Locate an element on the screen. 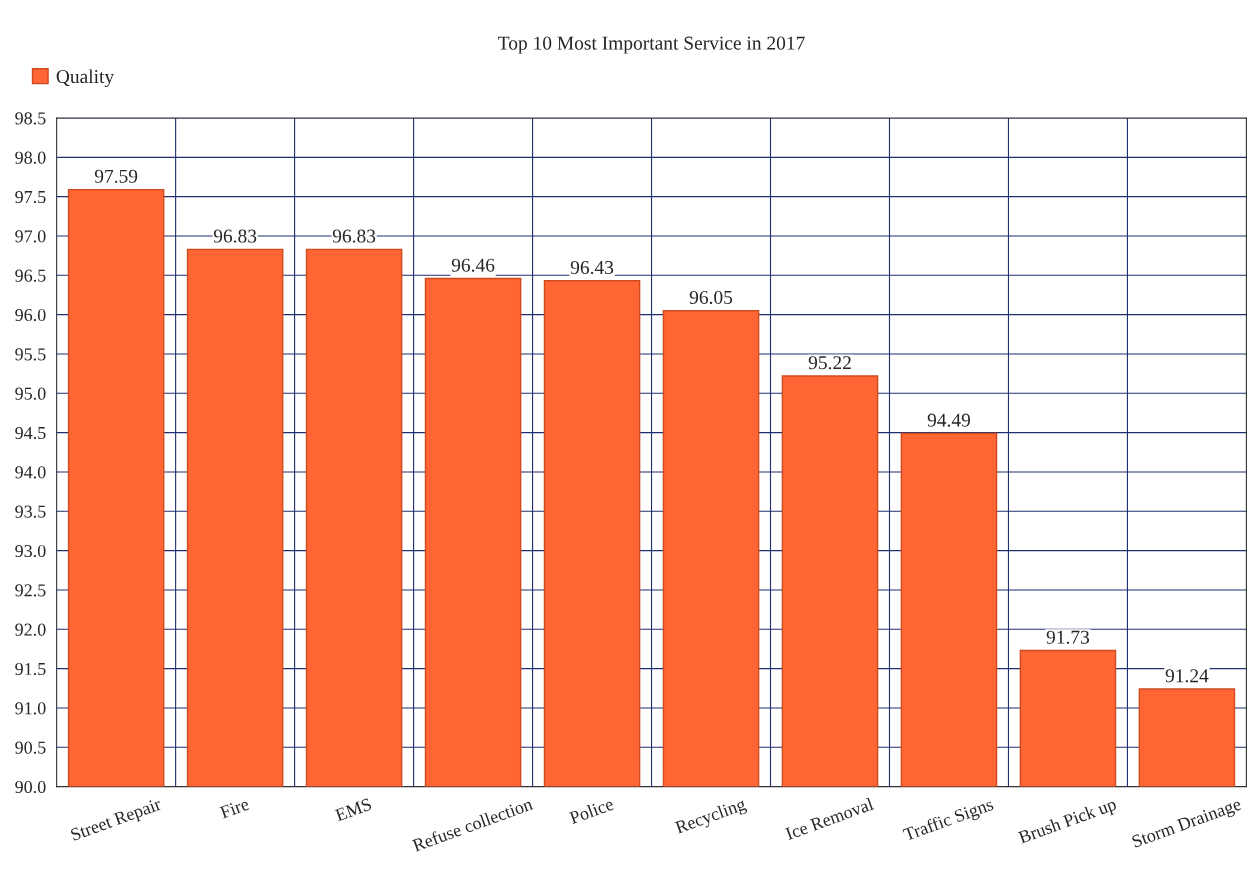  chart-title: Top 10 Most Important Service in 2017 is located at coordinates (651, 45).